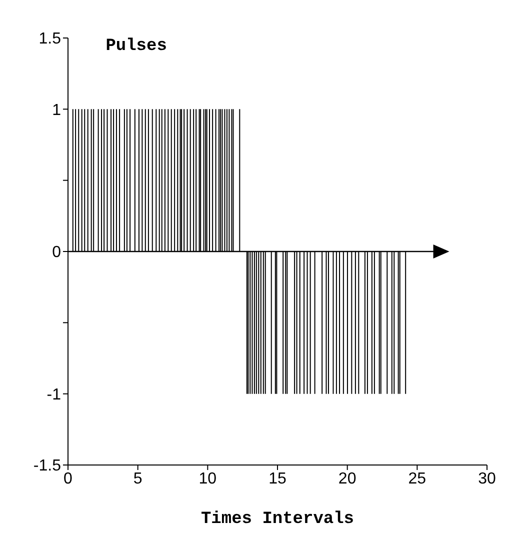  Describe the element at coordinates (417, 479) in the screenshot. I see `x-tick-label: 25` at that location.